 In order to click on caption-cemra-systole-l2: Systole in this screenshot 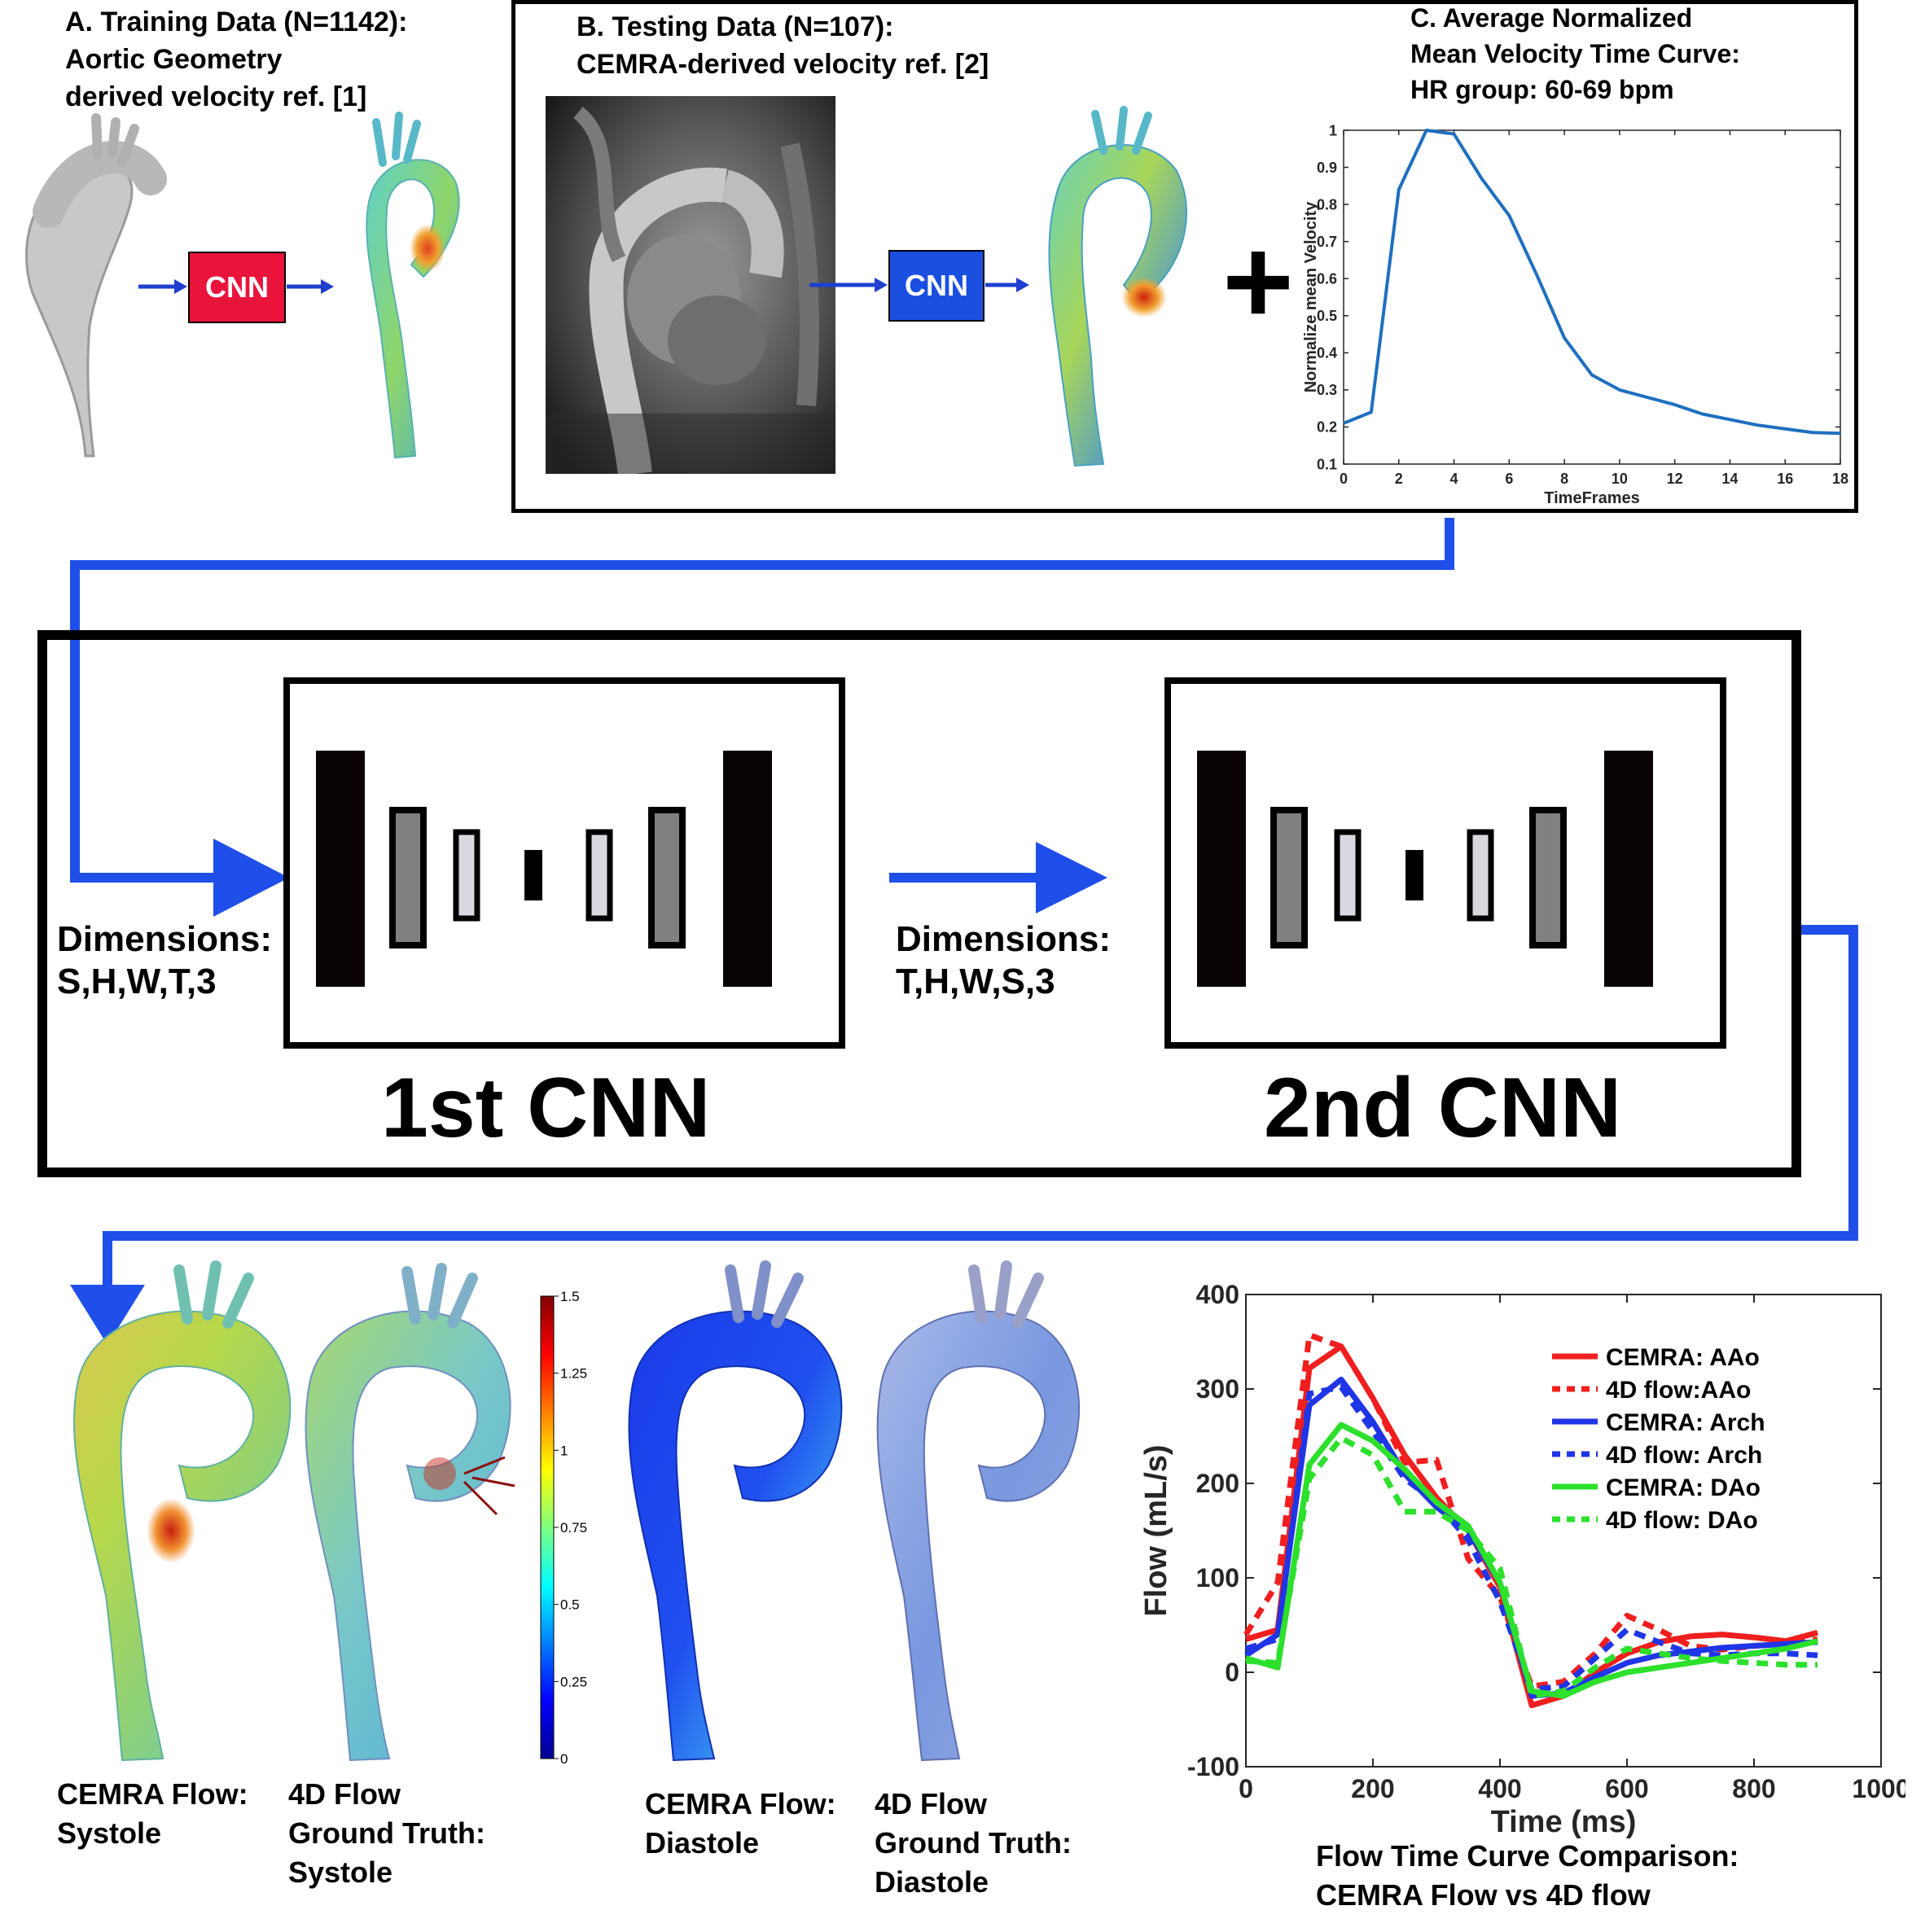, I will do `click(109, 1833)`.